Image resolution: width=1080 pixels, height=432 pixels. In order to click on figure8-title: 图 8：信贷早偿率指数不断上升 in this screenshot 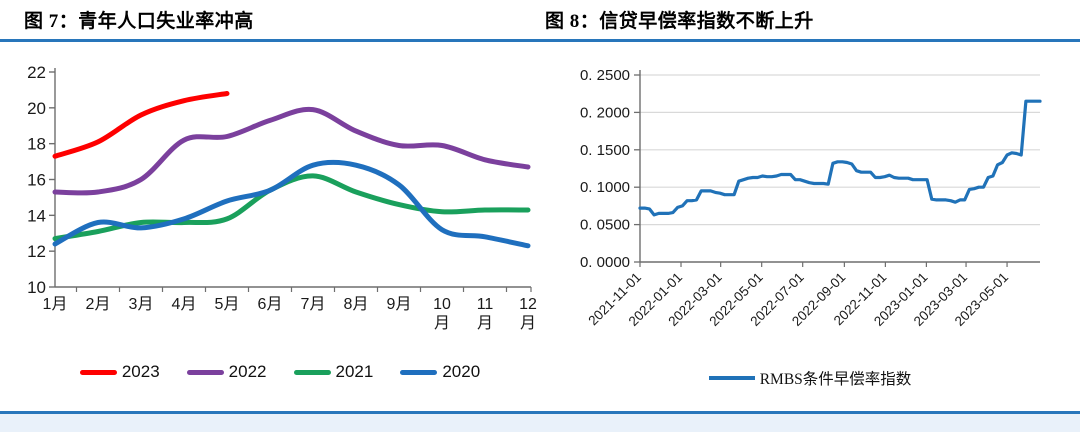, I will do `click(679, 21)`.